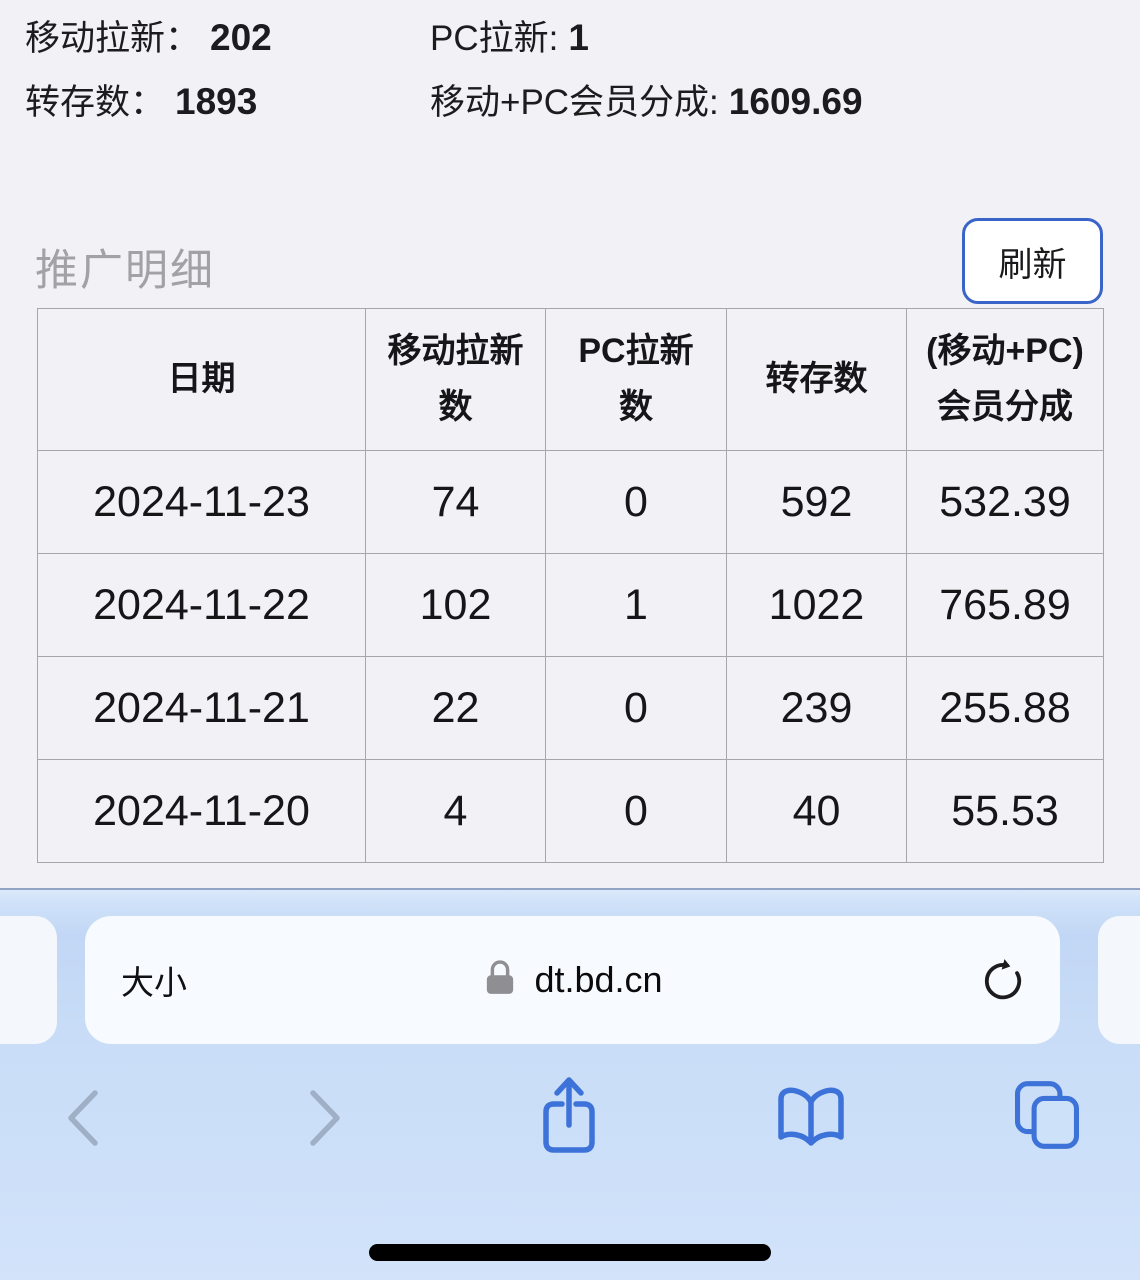  I want to click on table-cell: 74, so click(455, 502).